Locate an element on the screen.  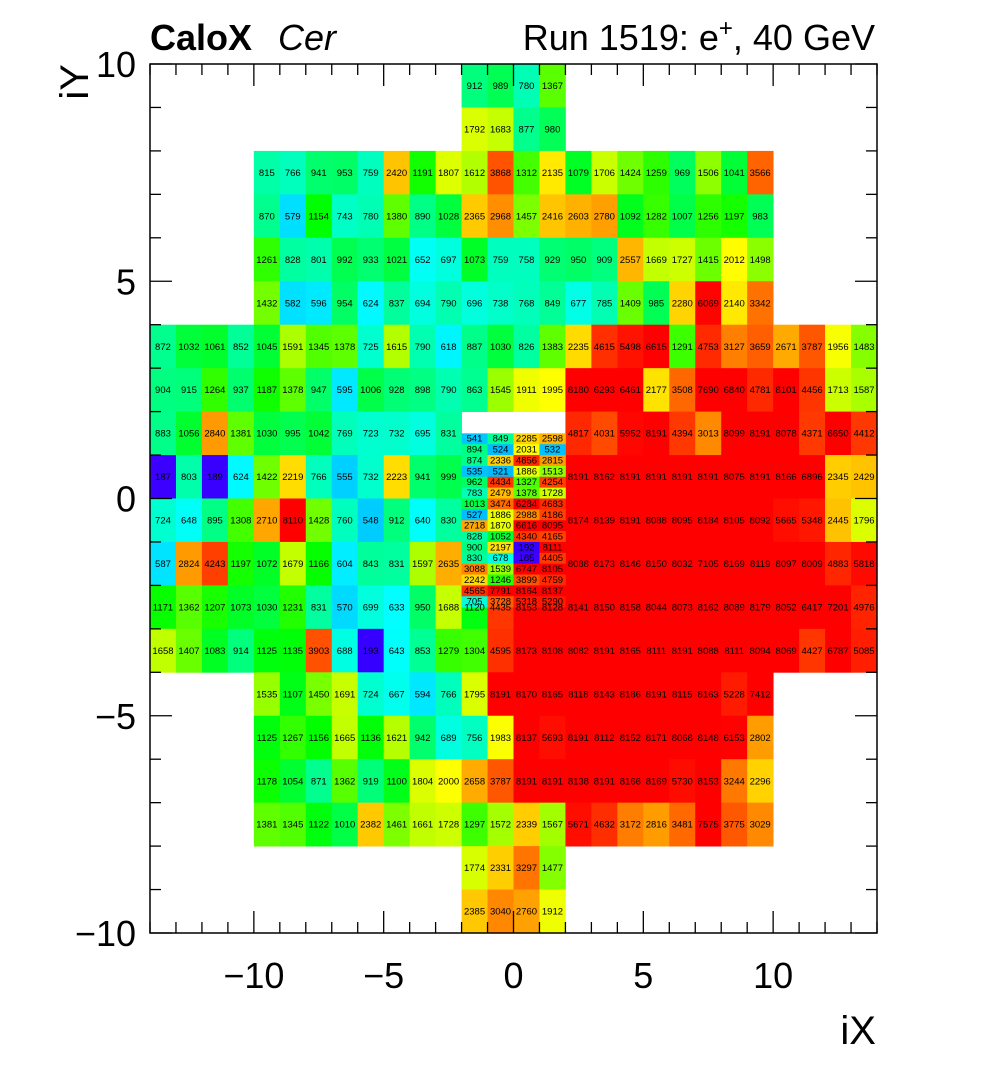
heatmap-cell-label: 6293 is located at coordinates (604, 390).